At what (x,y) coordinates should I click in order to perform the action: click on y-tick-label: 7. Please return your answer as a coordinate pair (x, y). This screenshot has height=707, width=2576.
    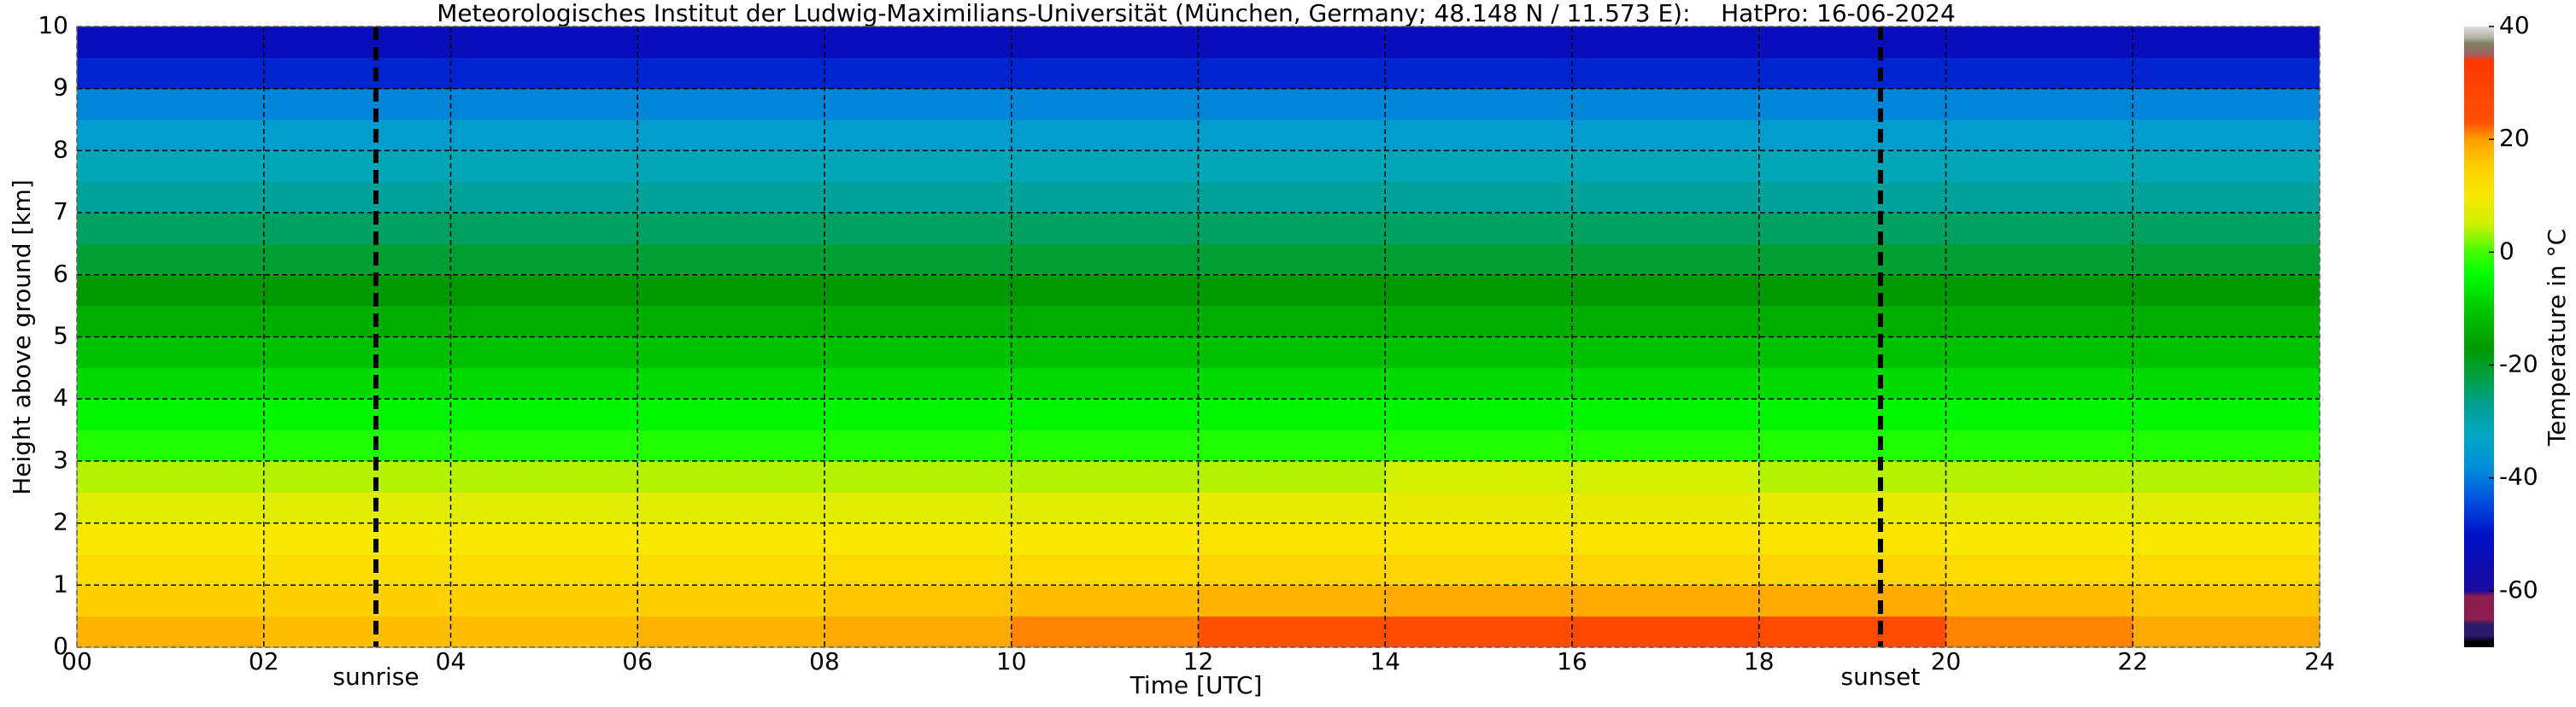
    Looking at the image, I should click on (60, 211).